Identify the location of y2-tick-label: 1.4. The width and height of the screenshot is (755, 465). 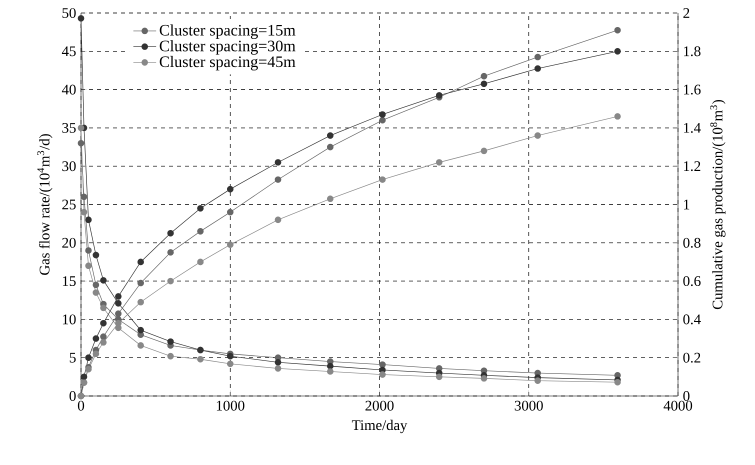
(692, 127).